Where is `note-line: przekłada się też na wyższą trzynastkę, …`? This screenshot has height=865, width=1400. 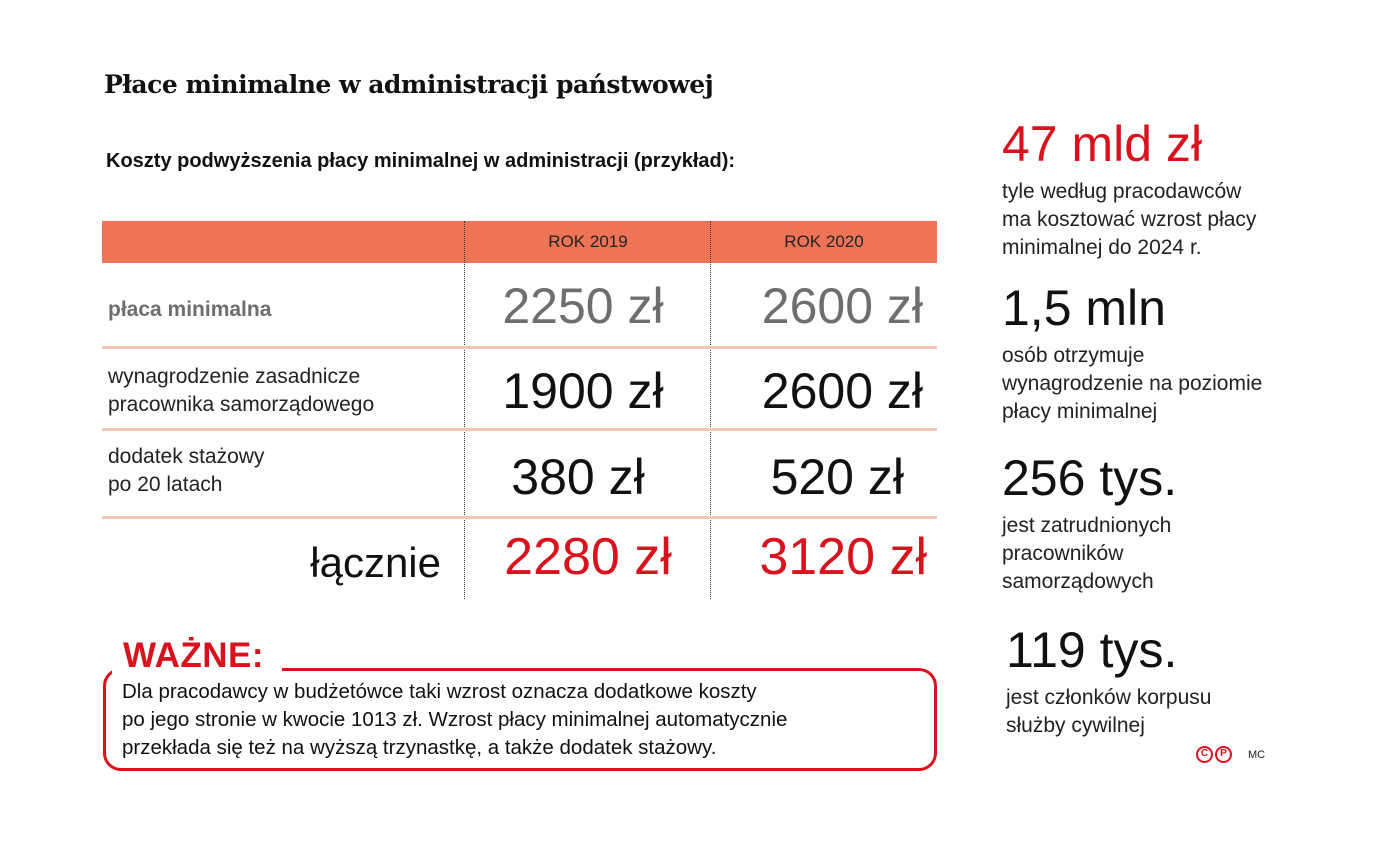
note-line: przekłada się też na wyższą trzynastkę, … is located at coordinates (419, 747).